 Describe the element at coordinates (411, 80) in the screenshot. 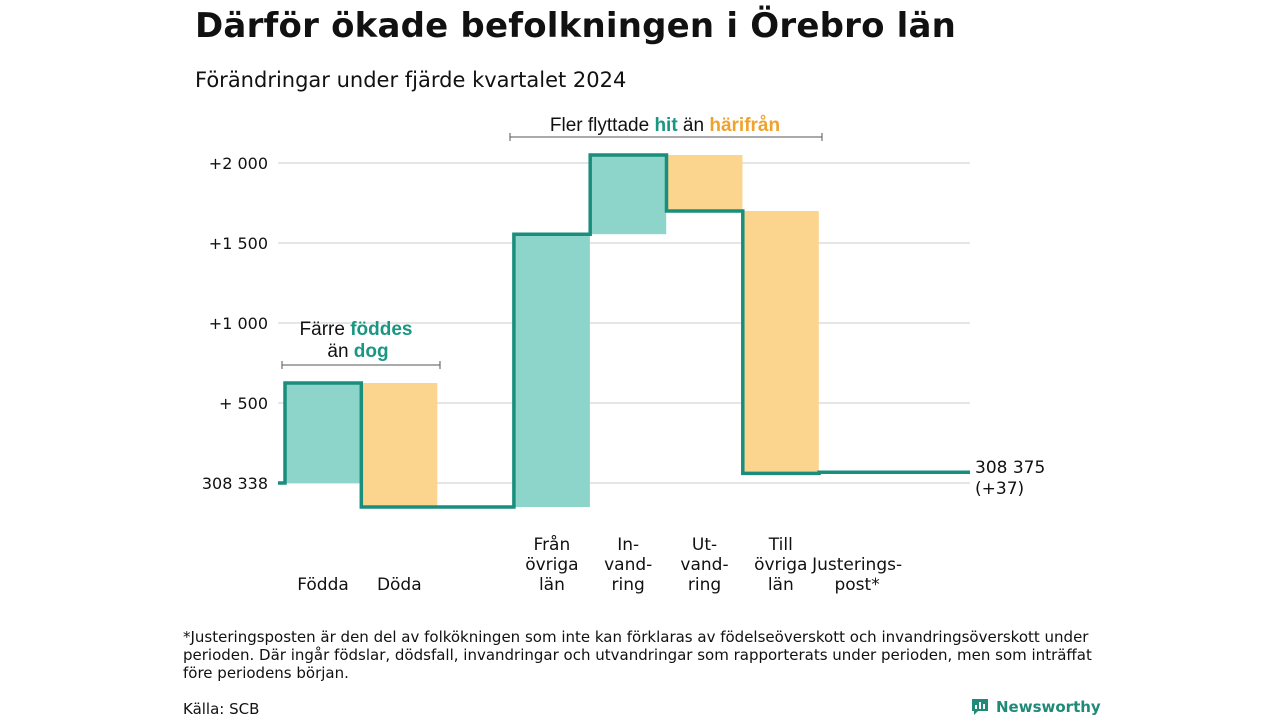

I see `page-subtitle: Förändringar under fjärde kvartalet 2024` at that location.